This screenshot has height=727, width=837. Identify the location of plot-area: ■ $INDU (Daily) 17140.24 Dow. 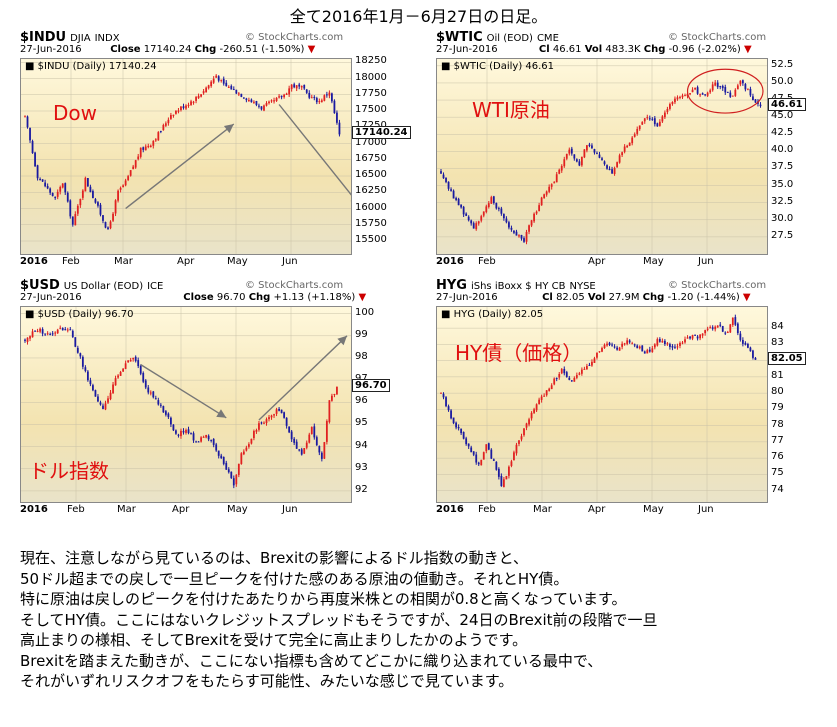
(186, 156).